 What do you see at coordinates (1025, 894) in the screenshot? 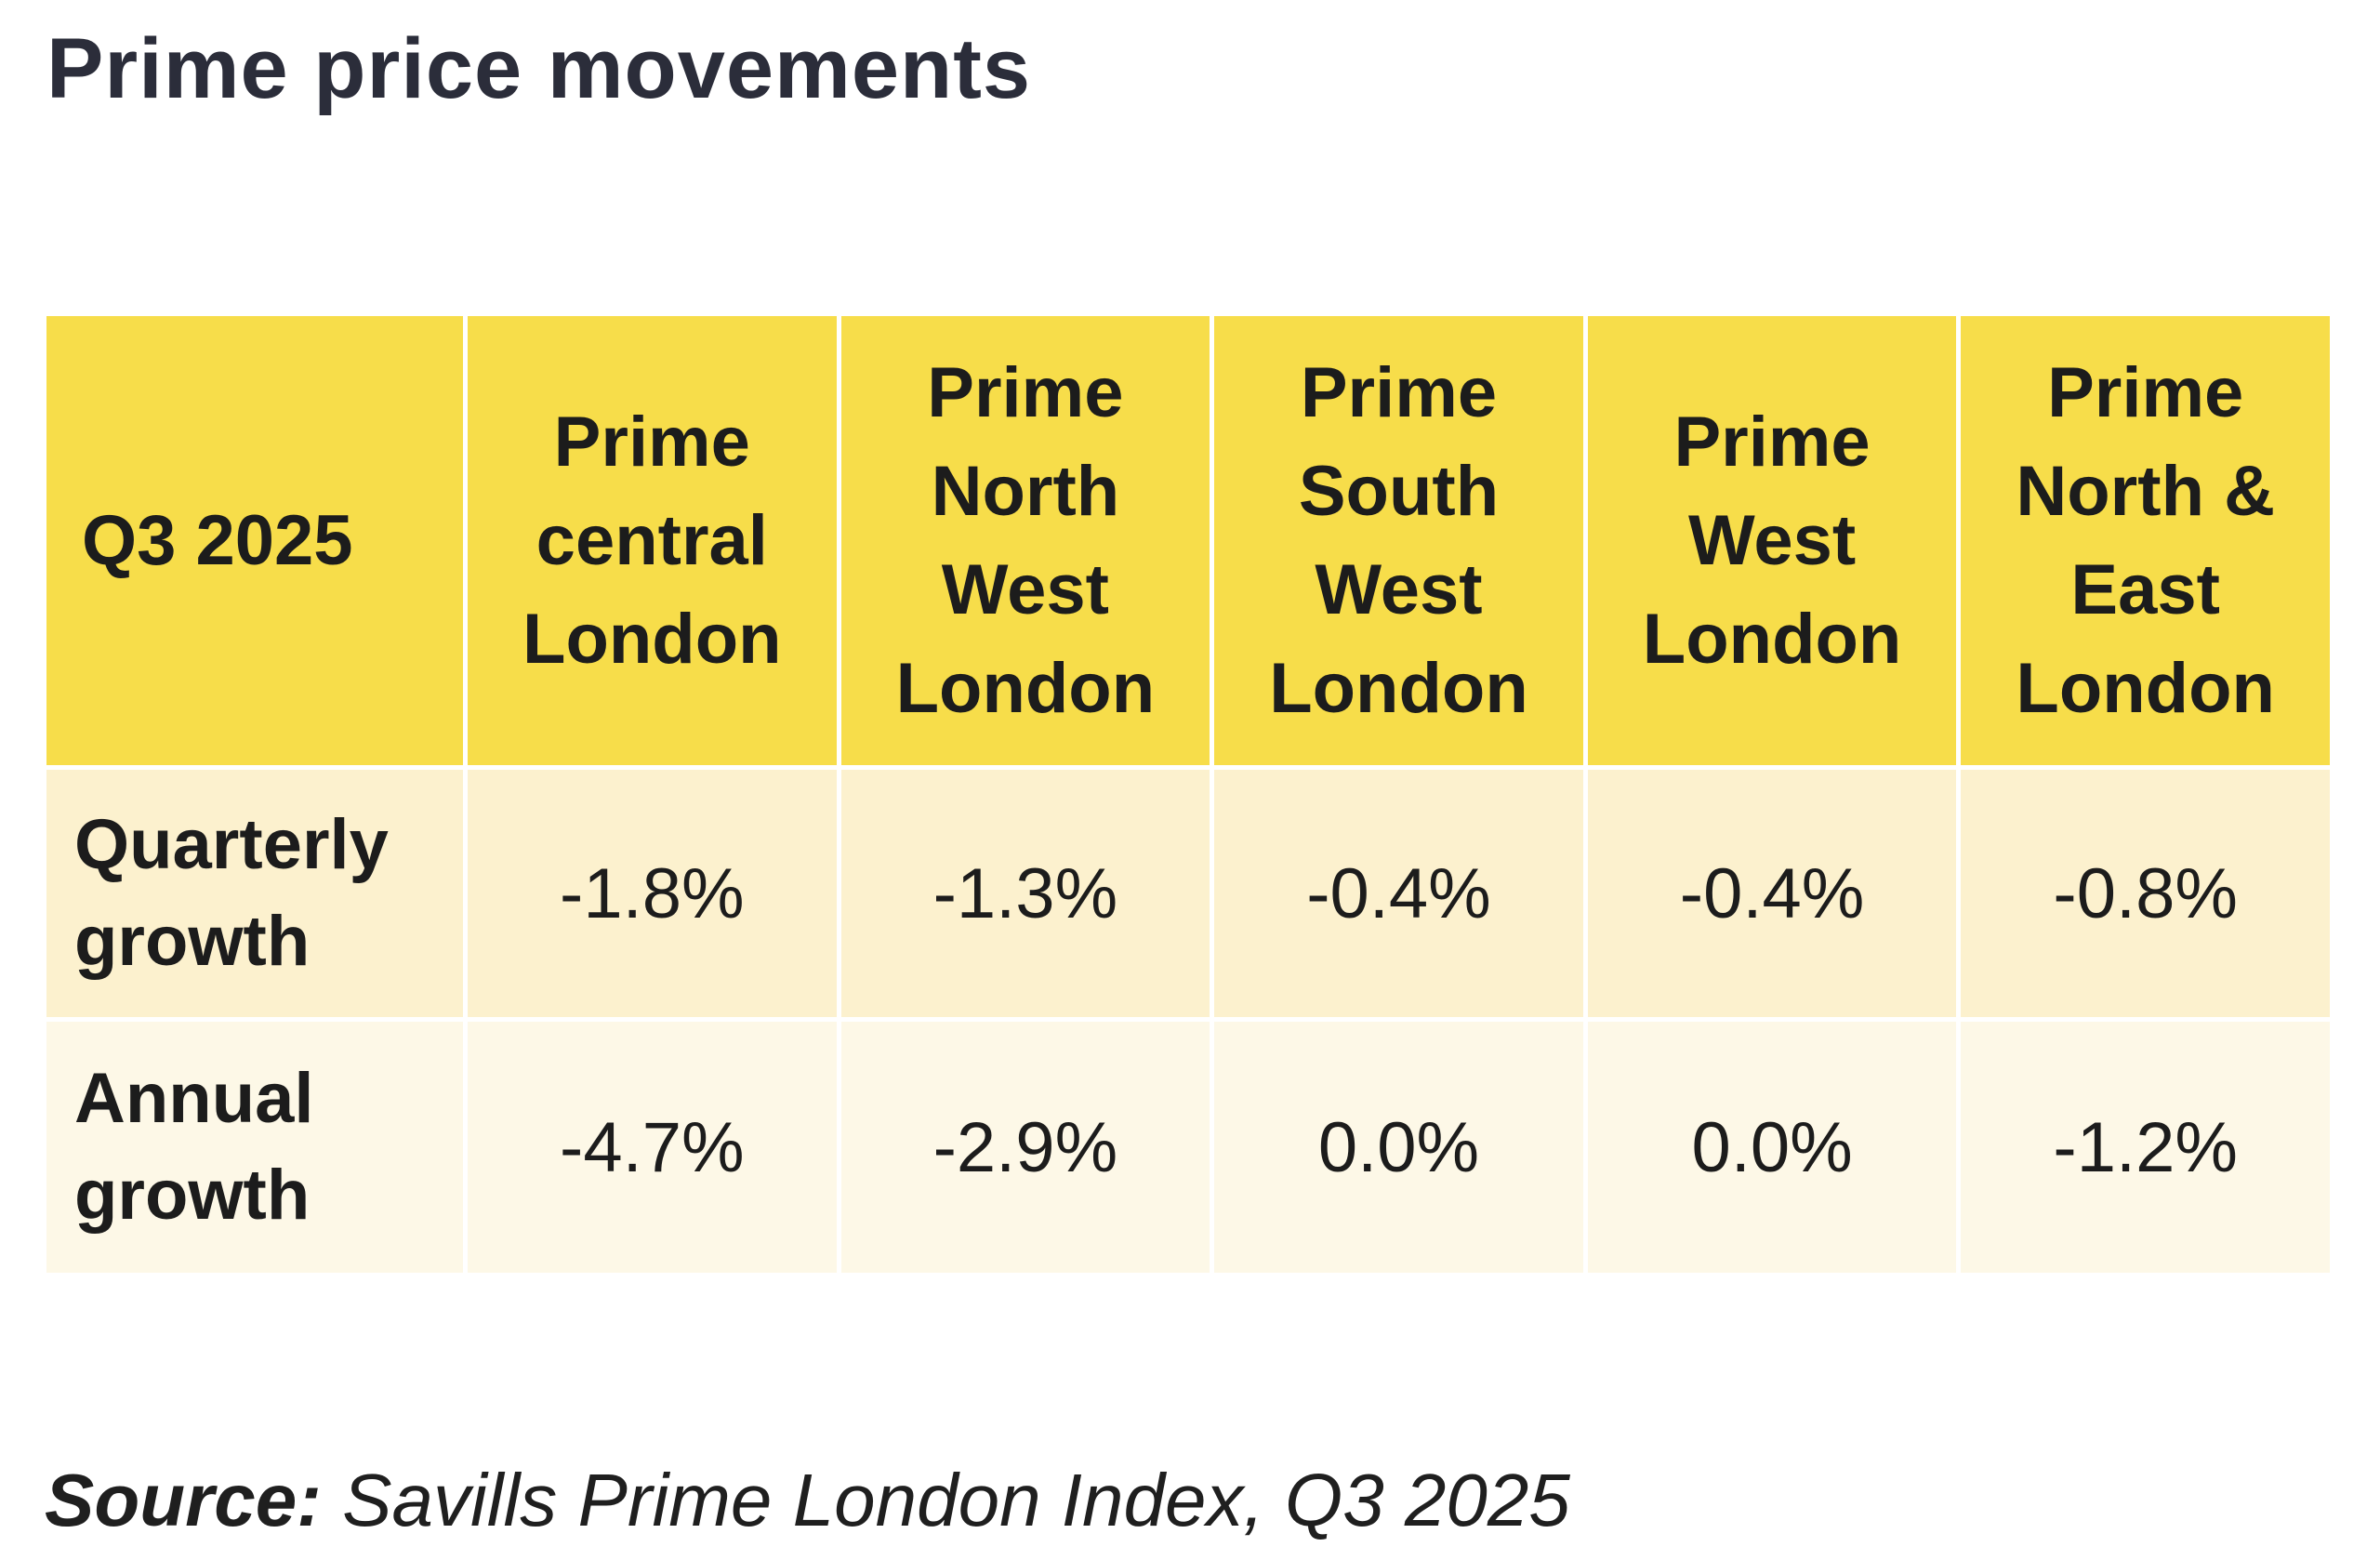
I see `value-cell: -1.3%` at bounding box center [1025, 894].